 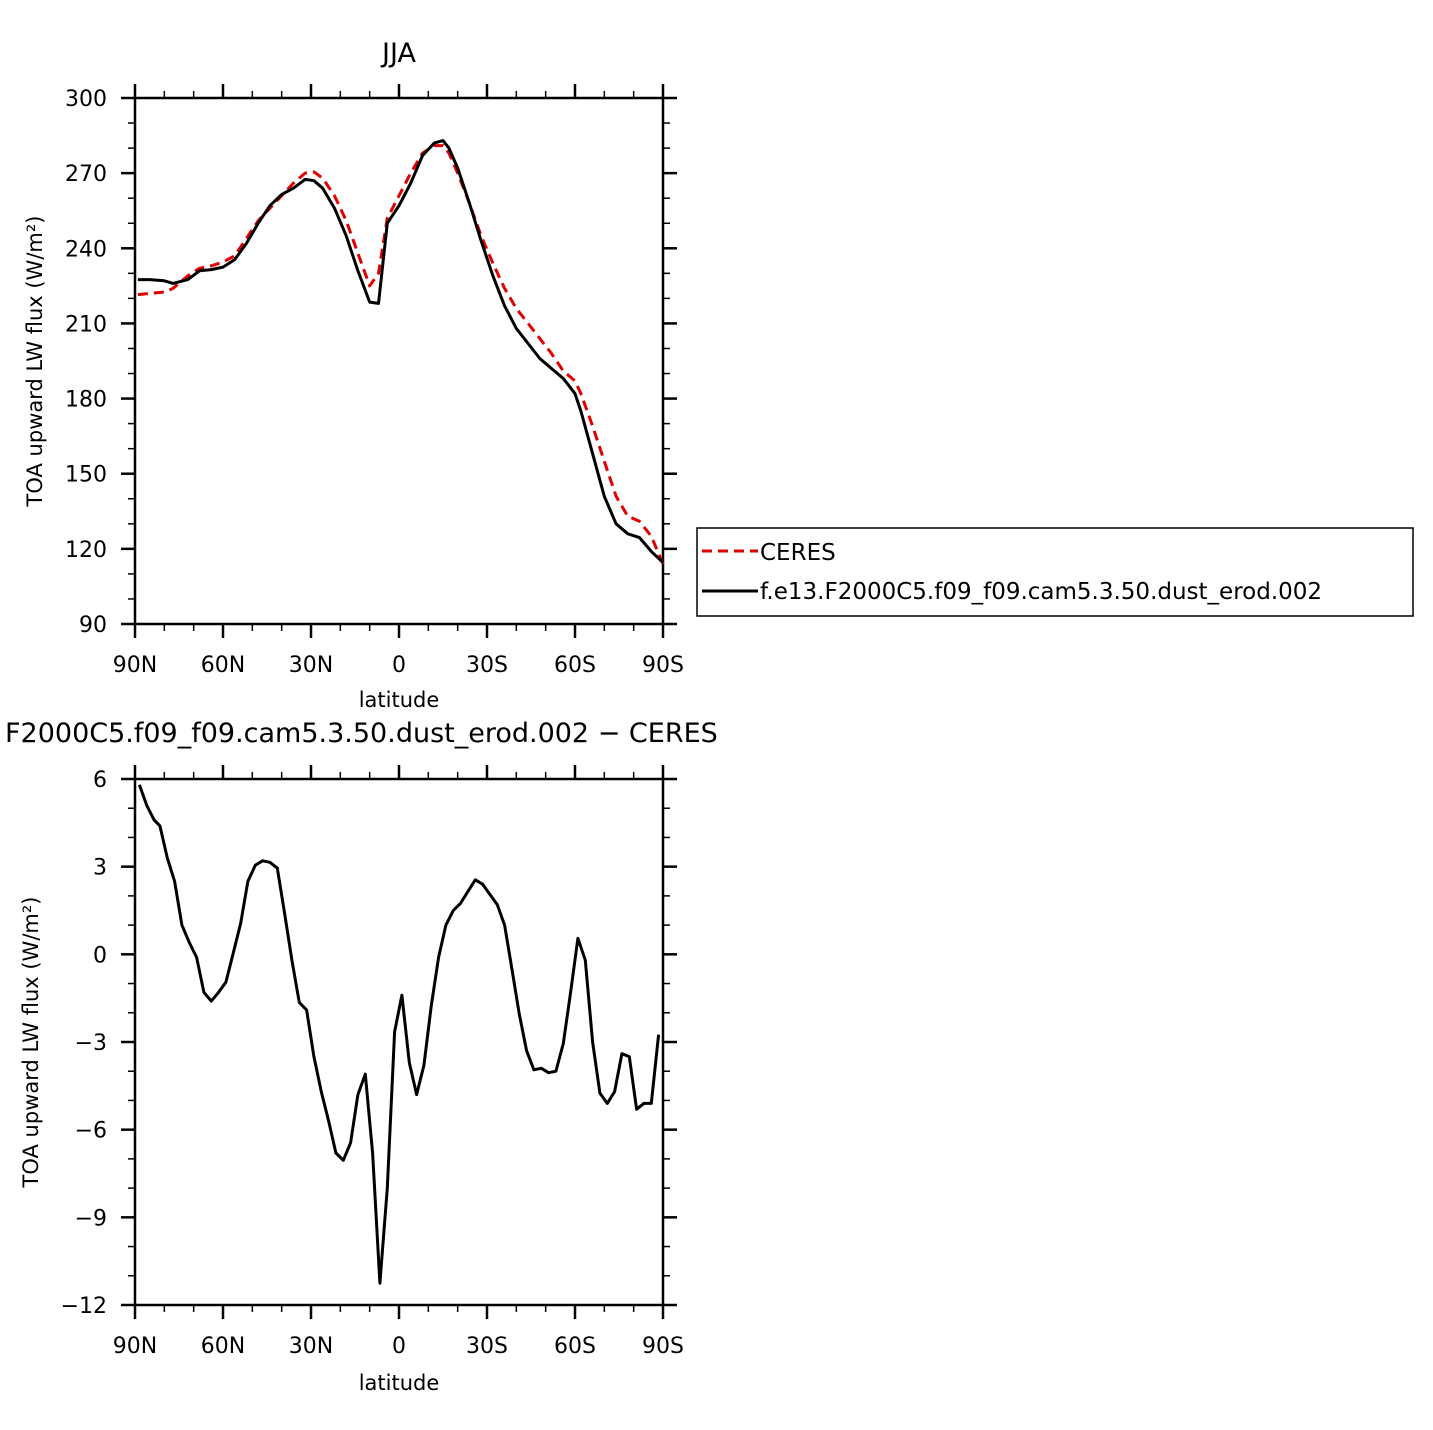 I want to click on y-tick-label: 300, so click(x=86, y=99).